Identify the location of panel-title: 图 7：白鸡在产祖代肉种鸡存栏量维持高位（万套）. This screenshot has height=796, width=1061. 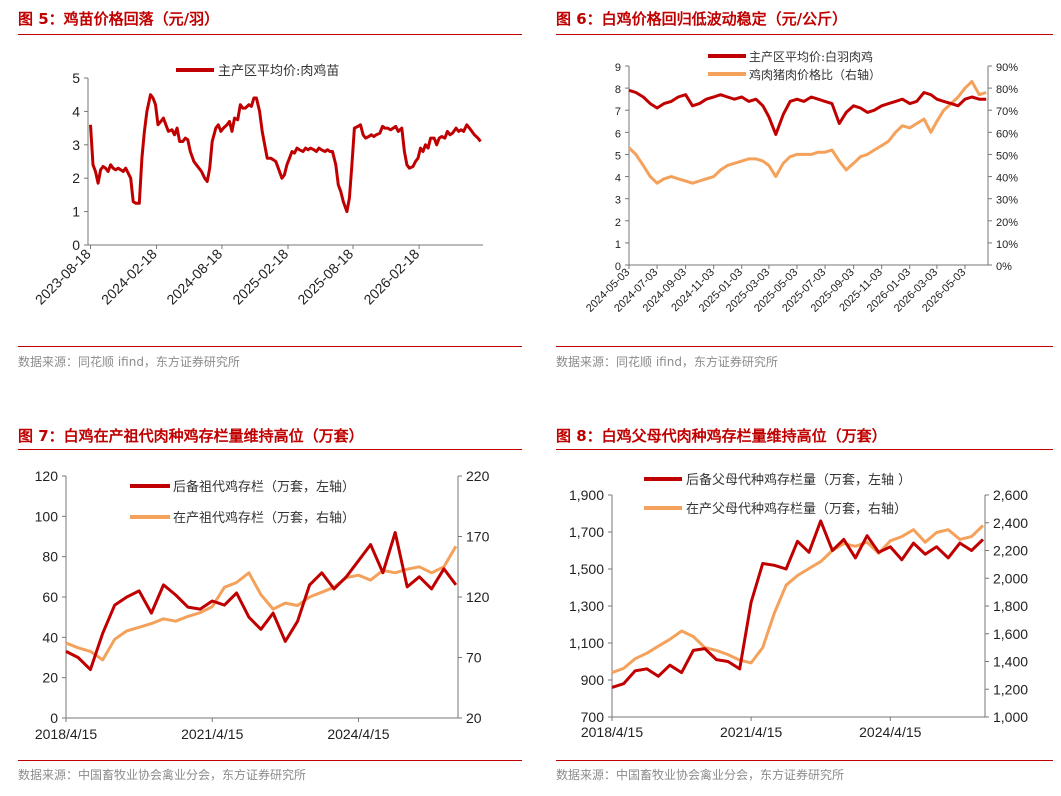
(191, 436).